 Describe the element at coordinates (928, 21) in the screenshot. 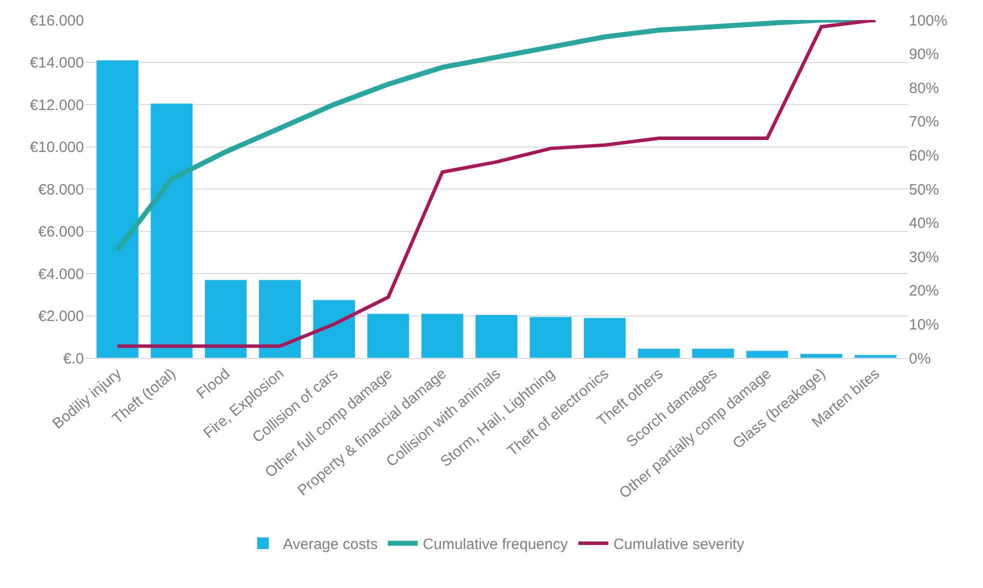

I see `y2-tick-label: 100%` at that location.